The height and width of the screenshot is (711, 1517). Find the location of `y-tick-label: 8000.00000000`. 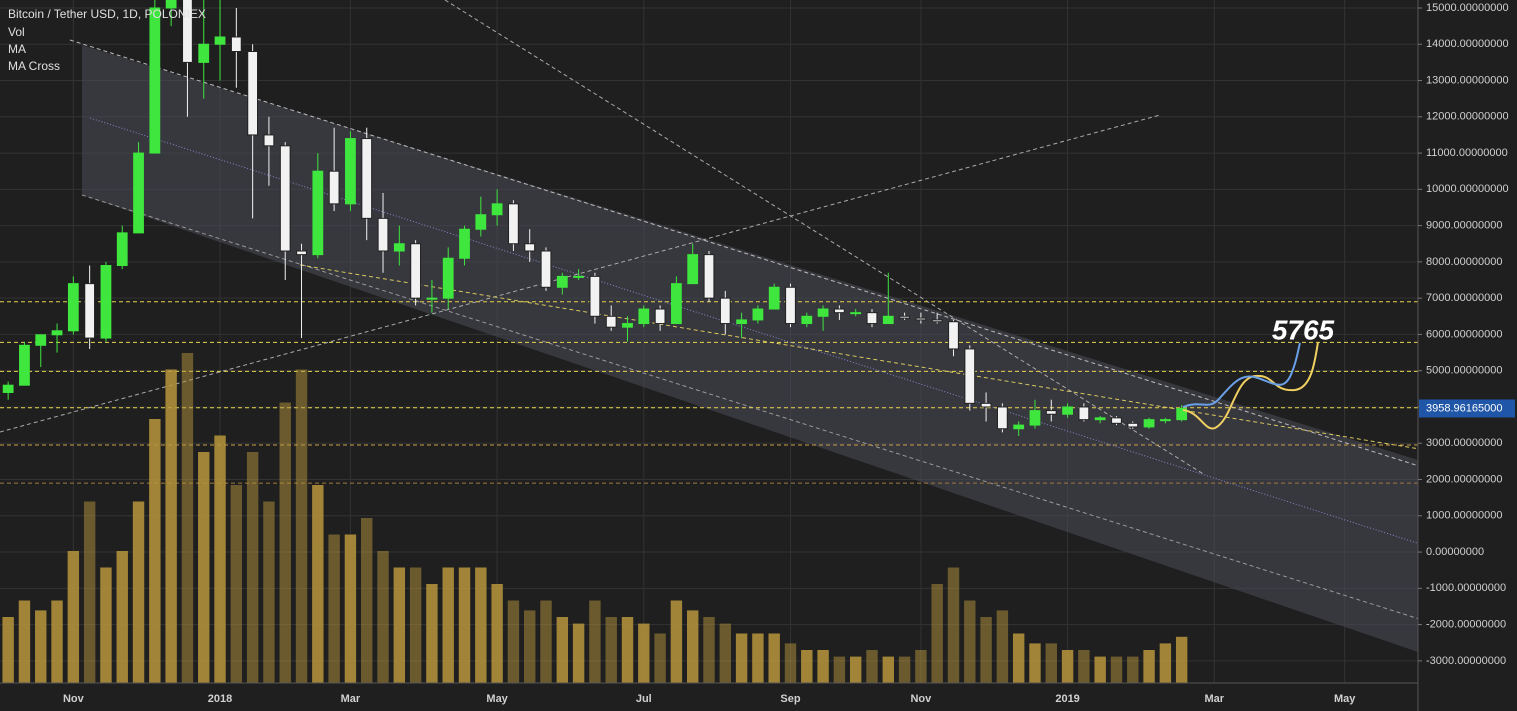

y-tick-label: 8000.00000000 is located at coordinates (1464, 262).